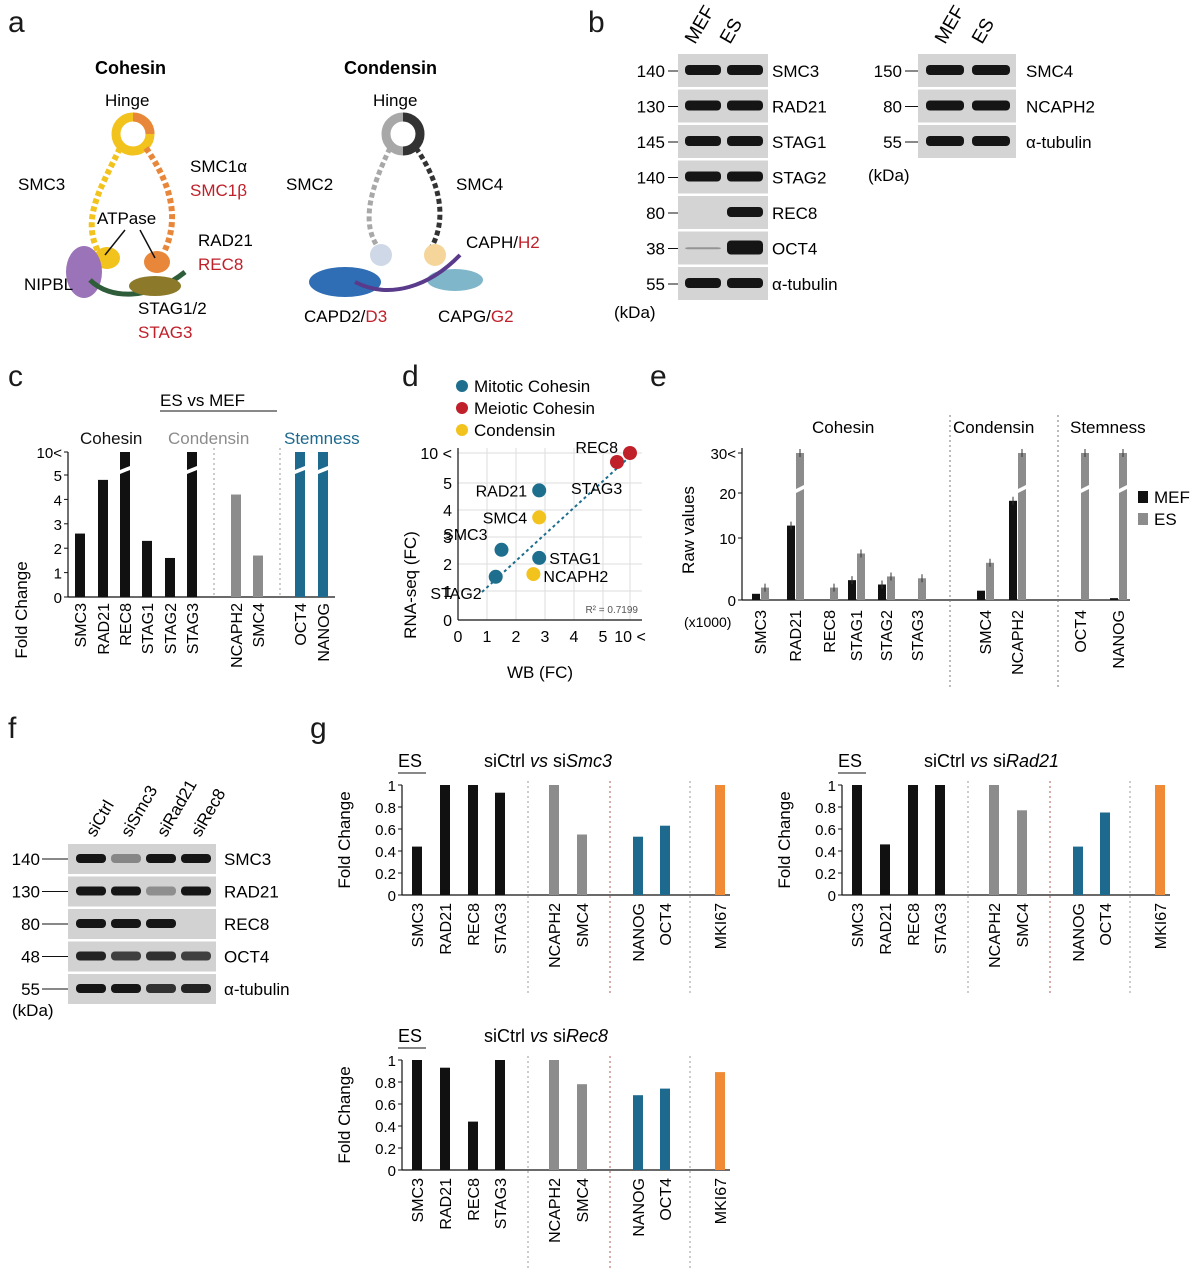  What do you see at coordinates (721, 926) in the screenshot?
I see `g-xtick: MKI67` at bounding box center [721, 926].